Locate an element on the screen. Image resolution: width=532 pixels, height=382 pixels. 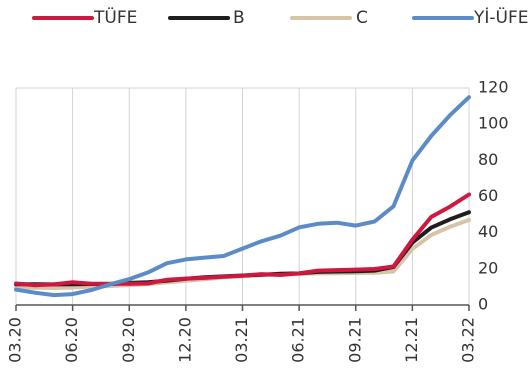
legend-item-4: Yİ-ÜFE is located at coordinates (470, 17).